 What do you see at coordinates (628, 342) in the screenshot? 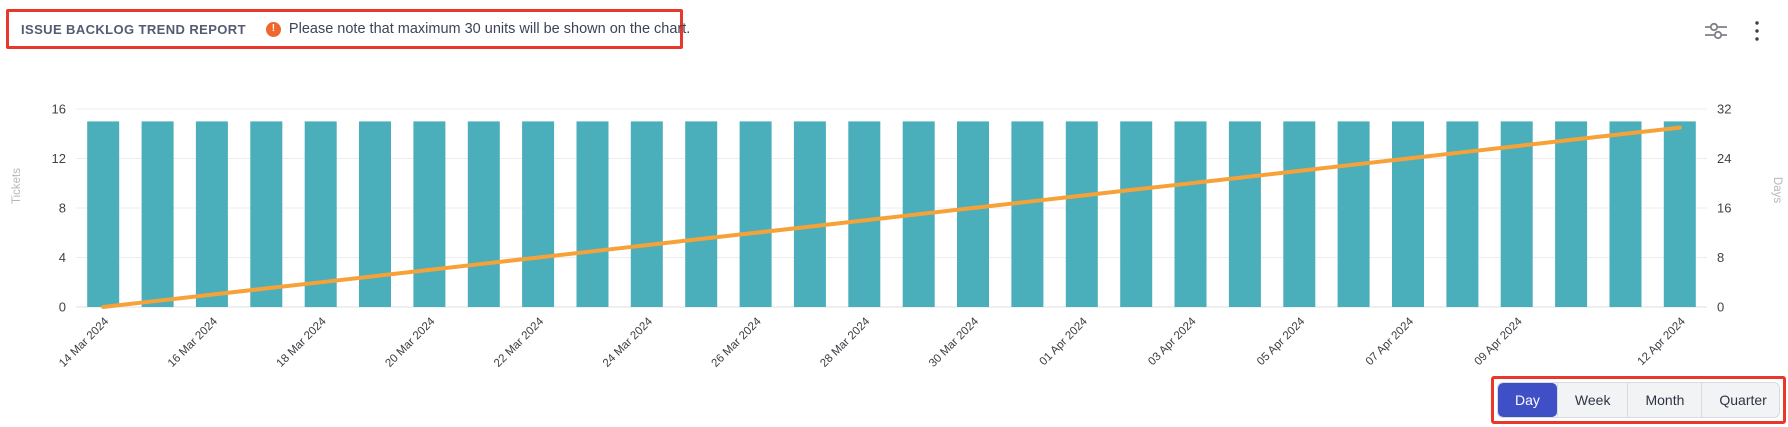
I see `svg-text: 24 Mar 2024` at bounding box center [628, 342].